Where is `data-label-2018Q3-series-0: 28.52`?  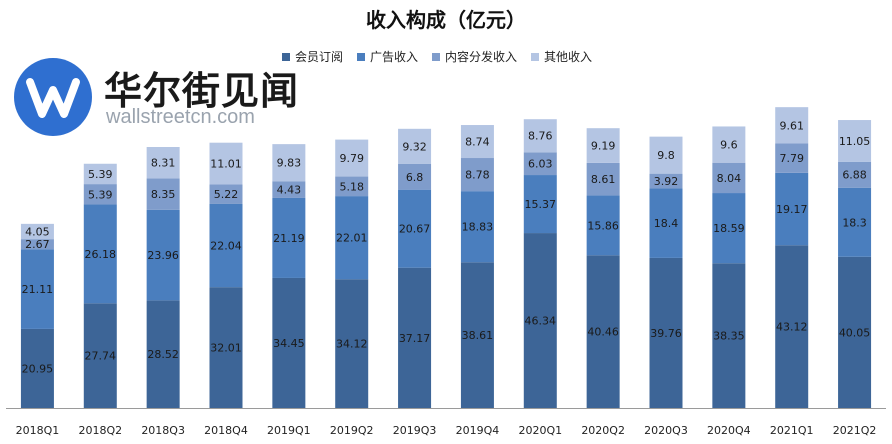 data-label-2018Q3-series-0: 28.52 is located at coordinates (163, 354).